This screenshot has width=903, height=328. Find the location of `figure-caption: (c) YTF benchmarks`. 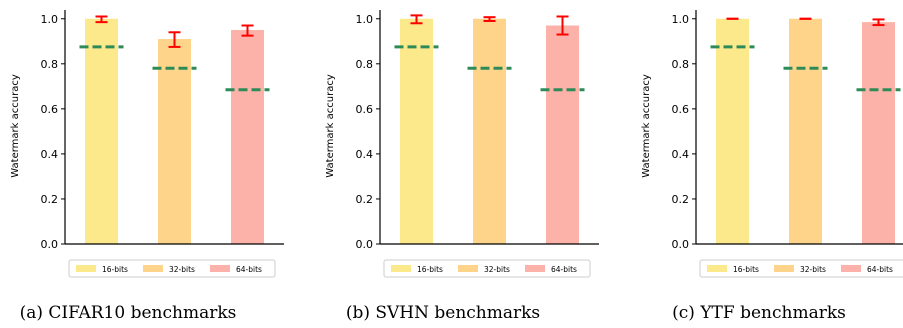

figure-caption: (c) YTF benchmarks is located at coordinates (759, 313).